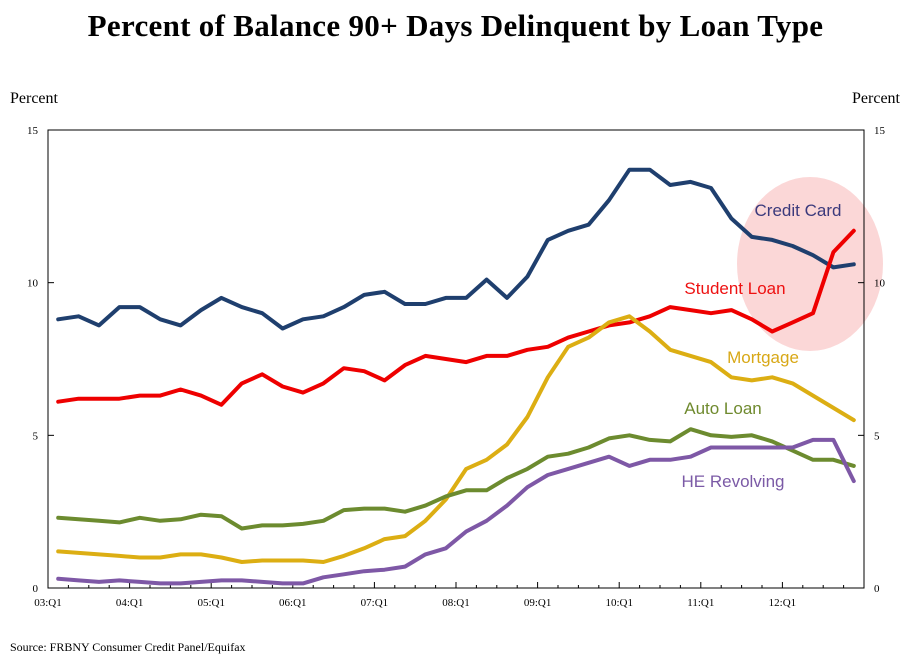  Describe the element at coordinates (456, 479) in the screenshot. I see `series-line-auto-loan` at that location.